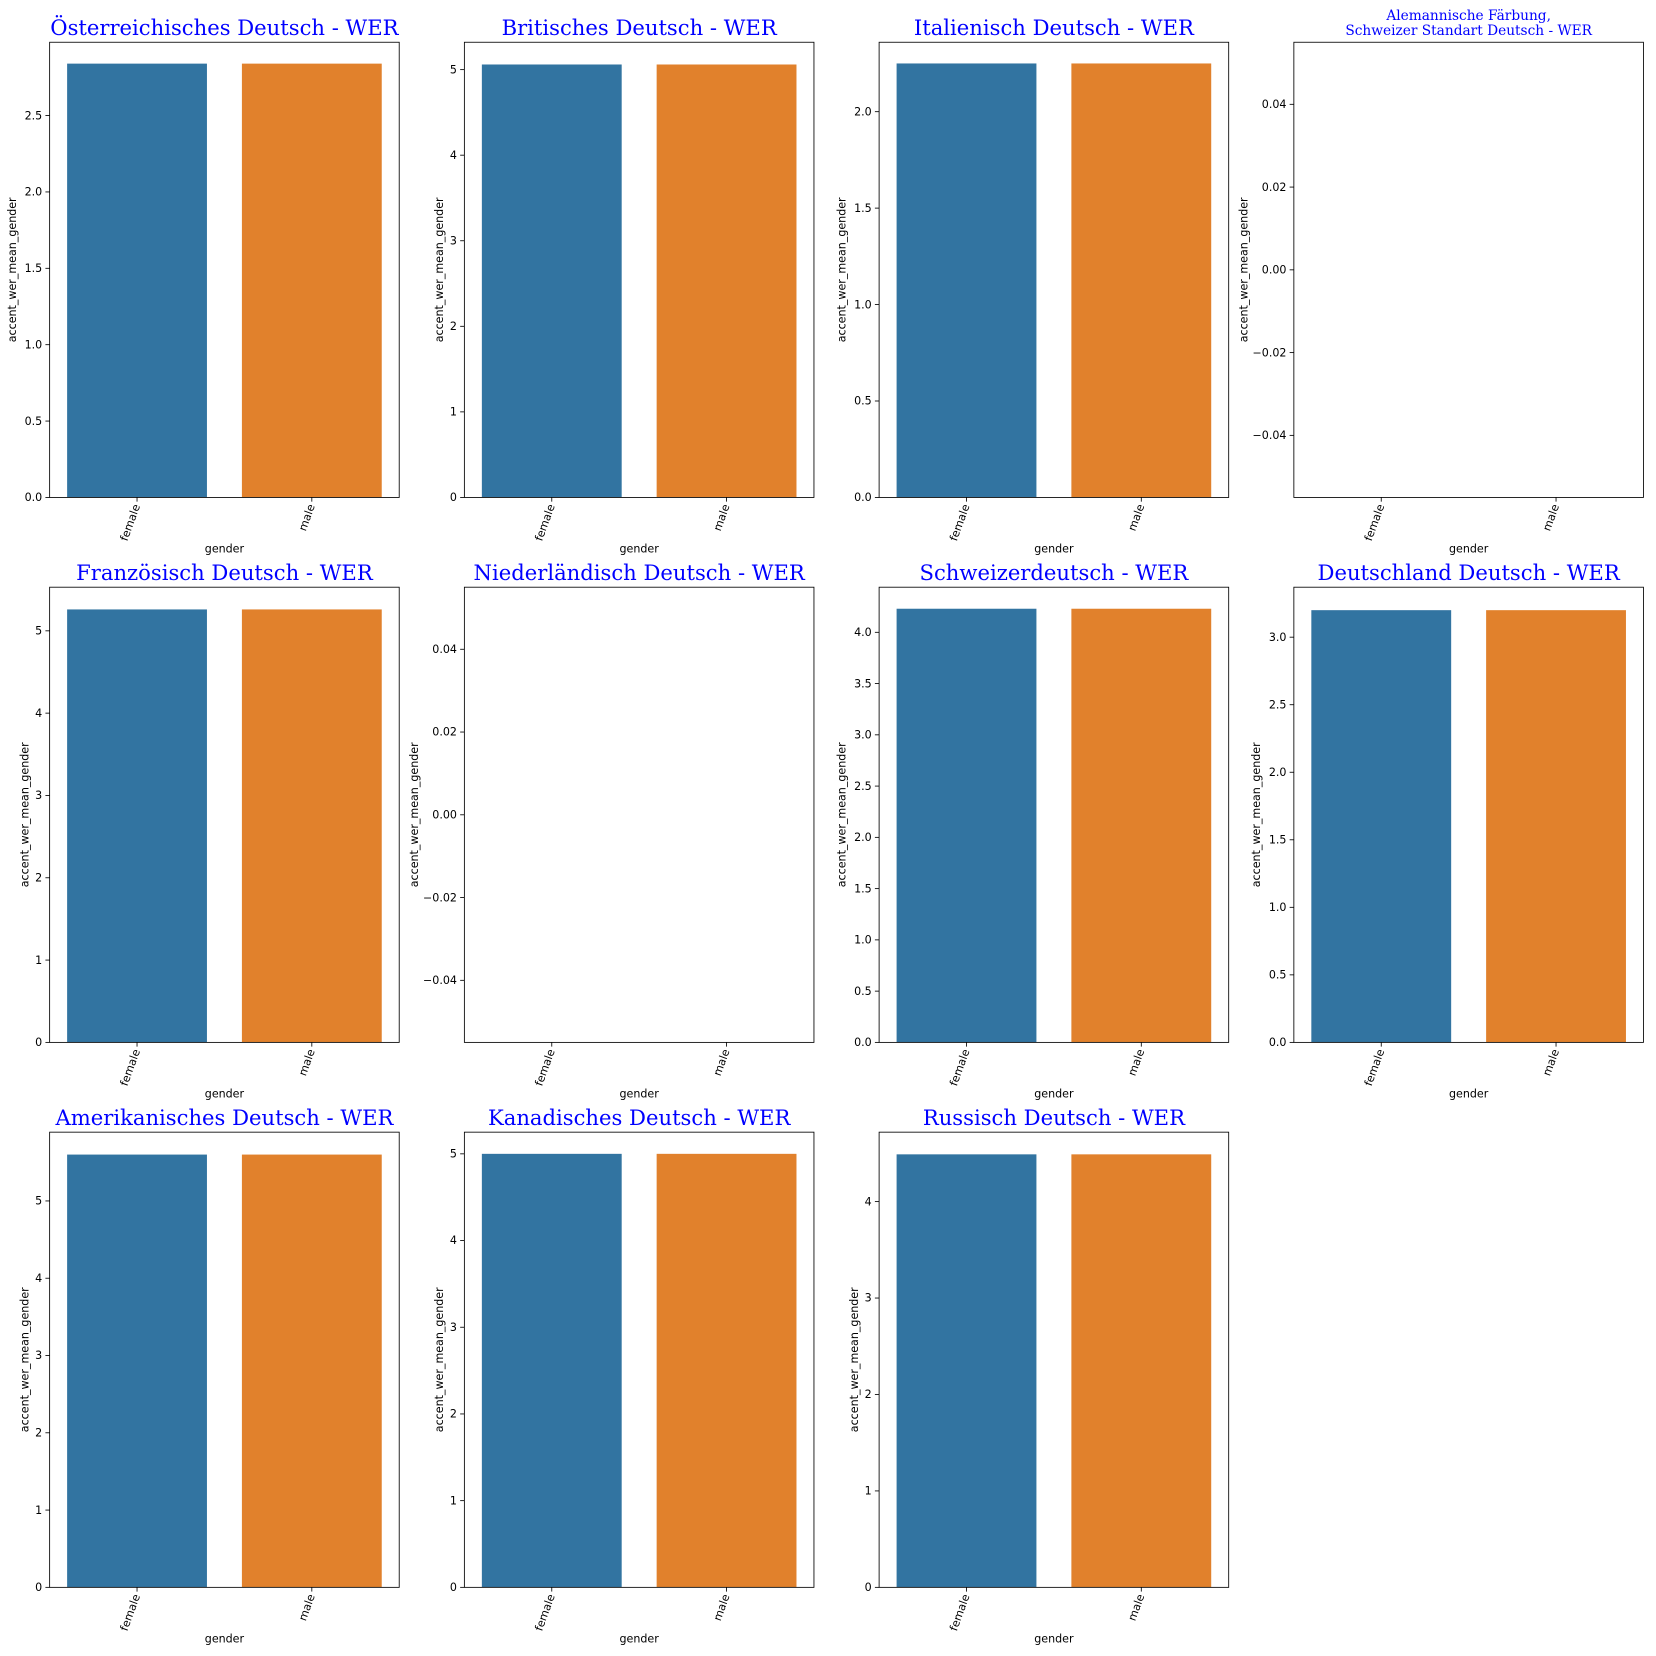  Describe the element at coordinates (224, 1117) in the screenshot. I see `chart-title: Amerikanisches Deutsch - WER` at that location.